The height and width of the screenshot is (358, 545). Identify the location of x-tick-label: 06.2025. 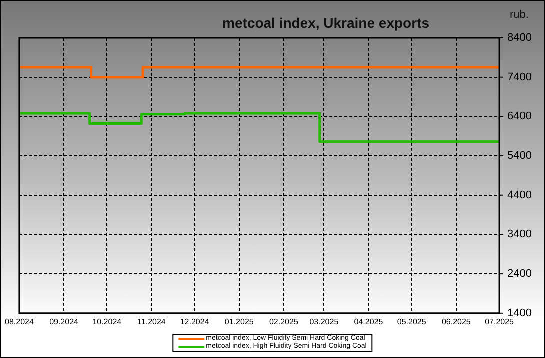
(457, 321).